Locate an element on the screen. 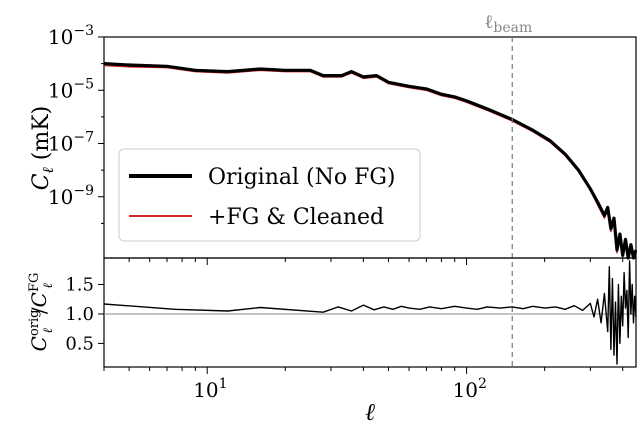 Image resolution: width=637 pixels, height=435 pixels. y-tick-label: 10⁻⁵ is located at coordinates (71, 89).